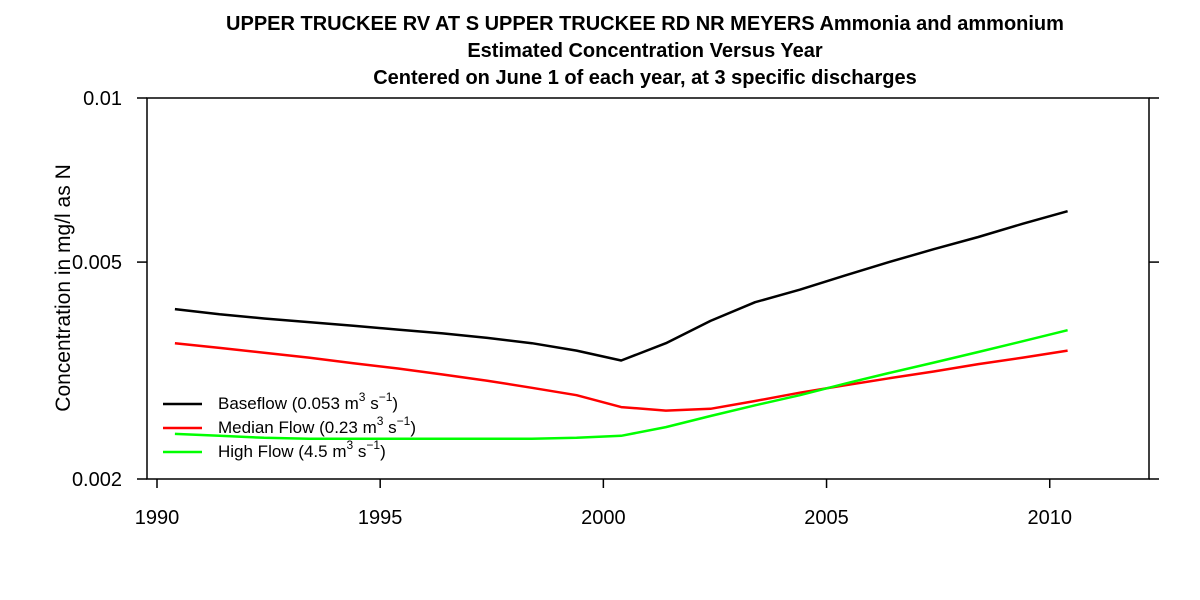  Describe the element at coordinates (603, 518) in the screenshot. I see `x-tick-label: 2000` at that location.